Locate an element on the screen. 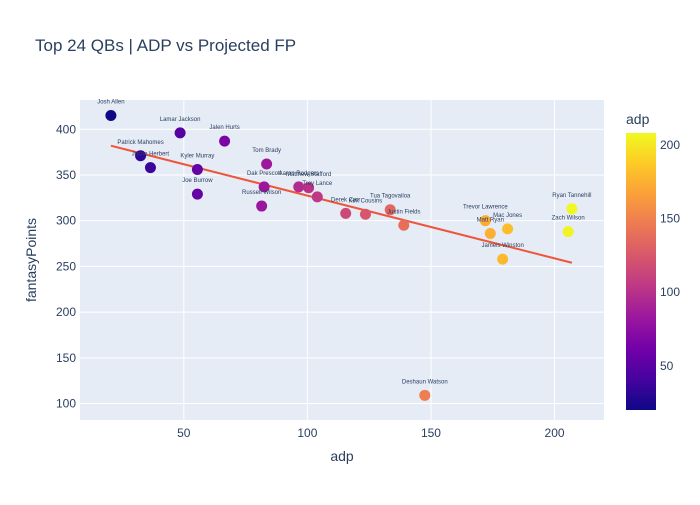 The image size is (700, 505). point-label: Aaron Rodgers is located at coordinates (299, 174).